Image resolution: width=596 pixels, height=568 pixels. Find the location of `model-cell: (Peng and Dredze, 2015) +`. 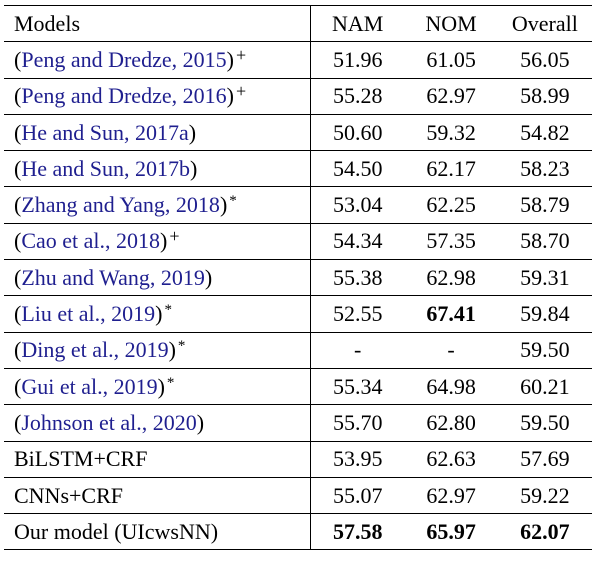

model-cell: (Peng and Dredze, 2015) + is located at coordinates (157, 60).